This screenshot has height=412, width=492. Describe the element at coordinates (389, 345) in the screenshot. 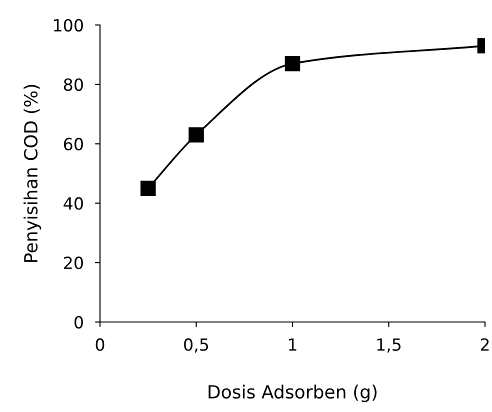

I see `x-tick-label: 1,5` at that location.